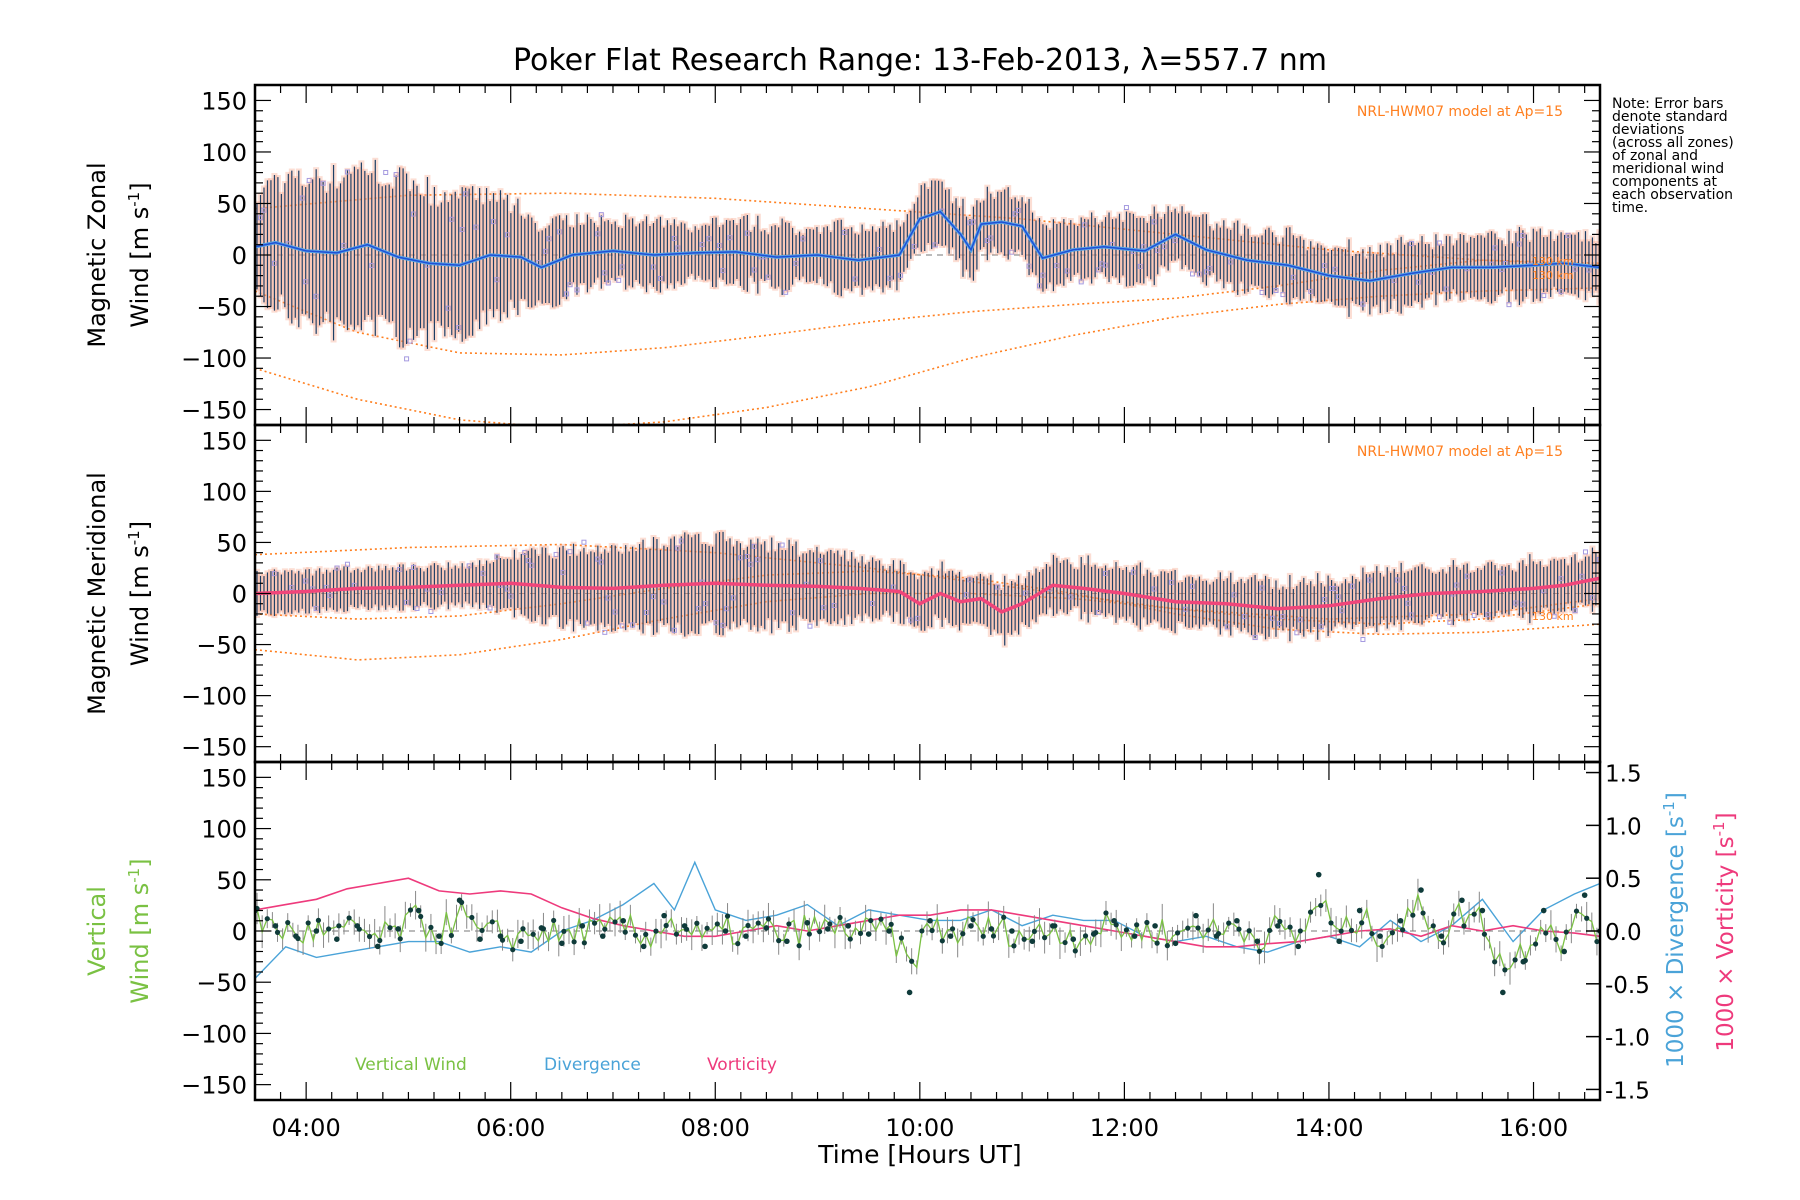 The width and height of the screenshot is (1800, 1200). Describe the element at coordinates (1669, 808) in the screenshot. I see `superscript: -1` at that location.